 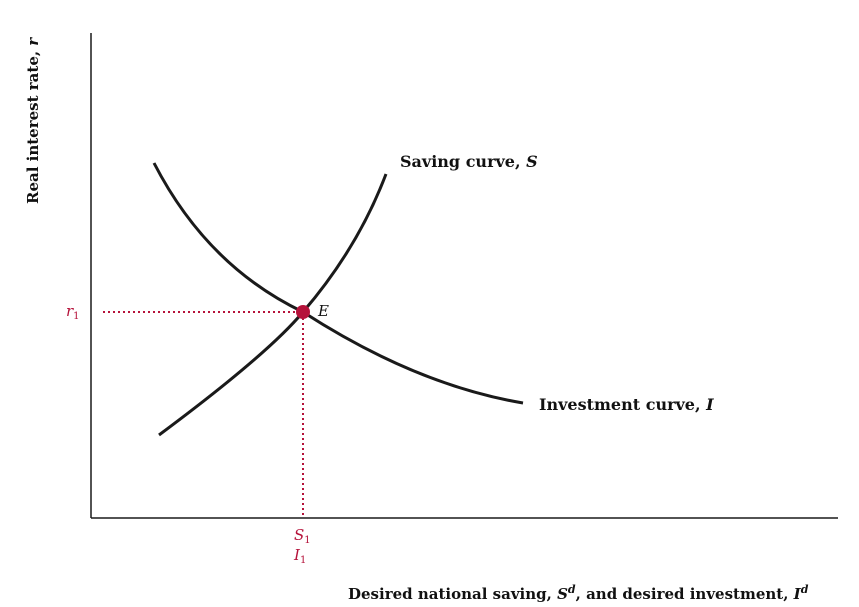 What do you see at coordinates (303, 312) in the screenshot?
I see `equilibrium-point` at bounding box center [303, 312].